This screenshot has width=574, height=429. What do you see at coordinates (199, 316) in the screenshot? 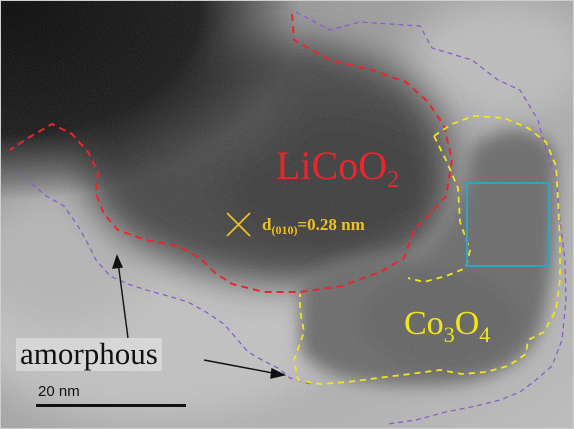
I see `amorphous-arrows` at bounding box center [199, 316].